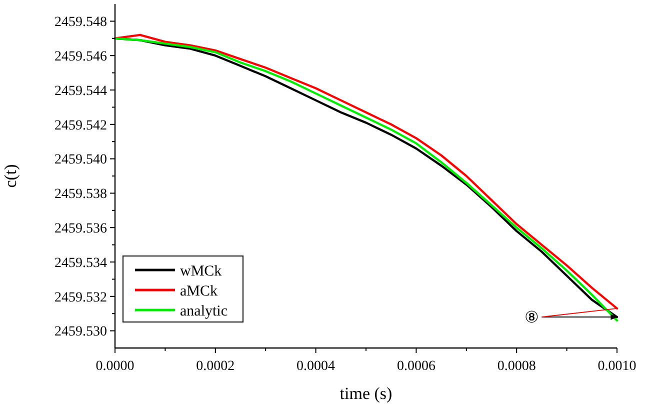 The height and width of the screenshot is (409, 650). What do you see at coordinates (199, 291) in the screenshot?
I see `legend-label: aMCk` at bounding box center [199, 291].